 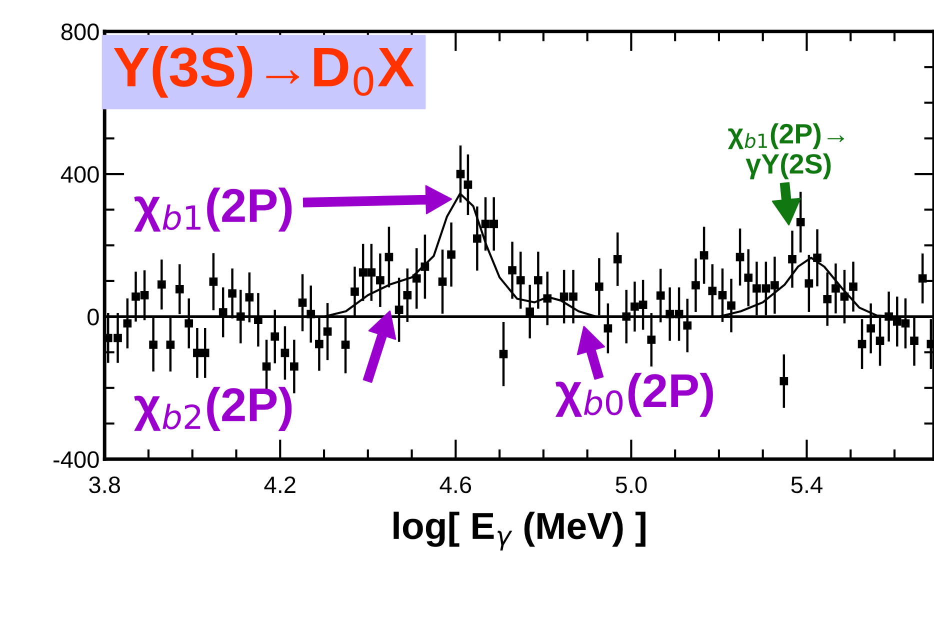 What do you see at coordinates (93, 317) in the screenshot?
I see `y-tick-label: 0` at bounding box center [93, 317].